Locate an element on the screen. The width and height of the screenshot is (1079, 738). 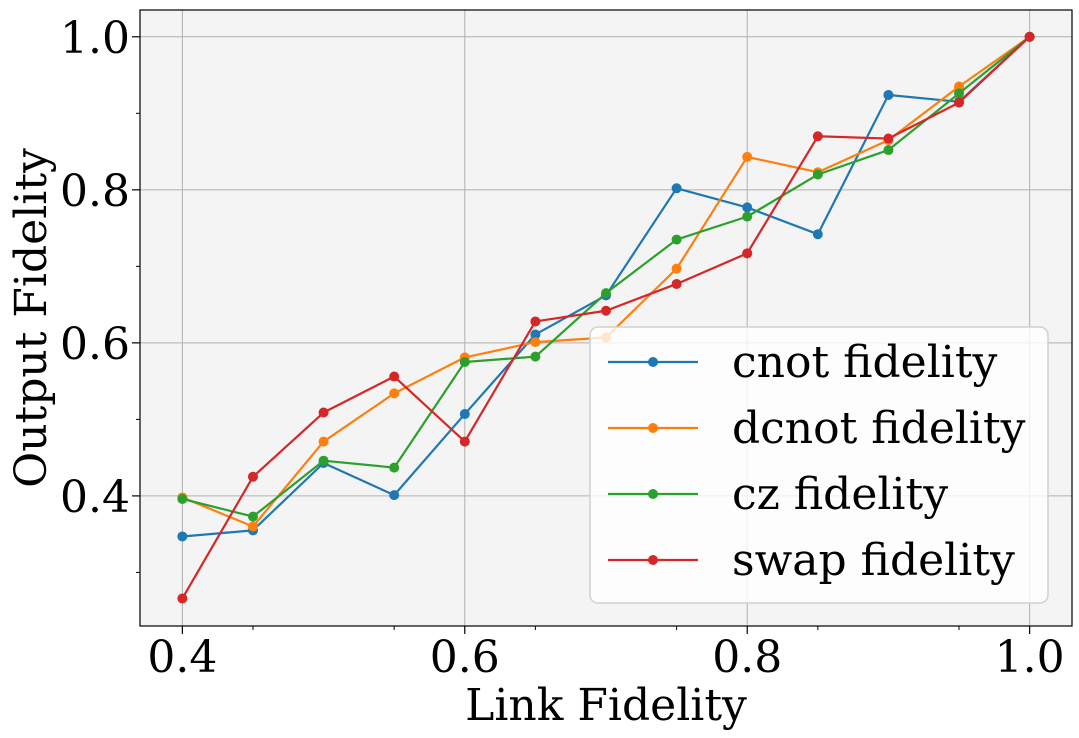
legend-entry: swap fidelity is located at coordinates (811, 560).